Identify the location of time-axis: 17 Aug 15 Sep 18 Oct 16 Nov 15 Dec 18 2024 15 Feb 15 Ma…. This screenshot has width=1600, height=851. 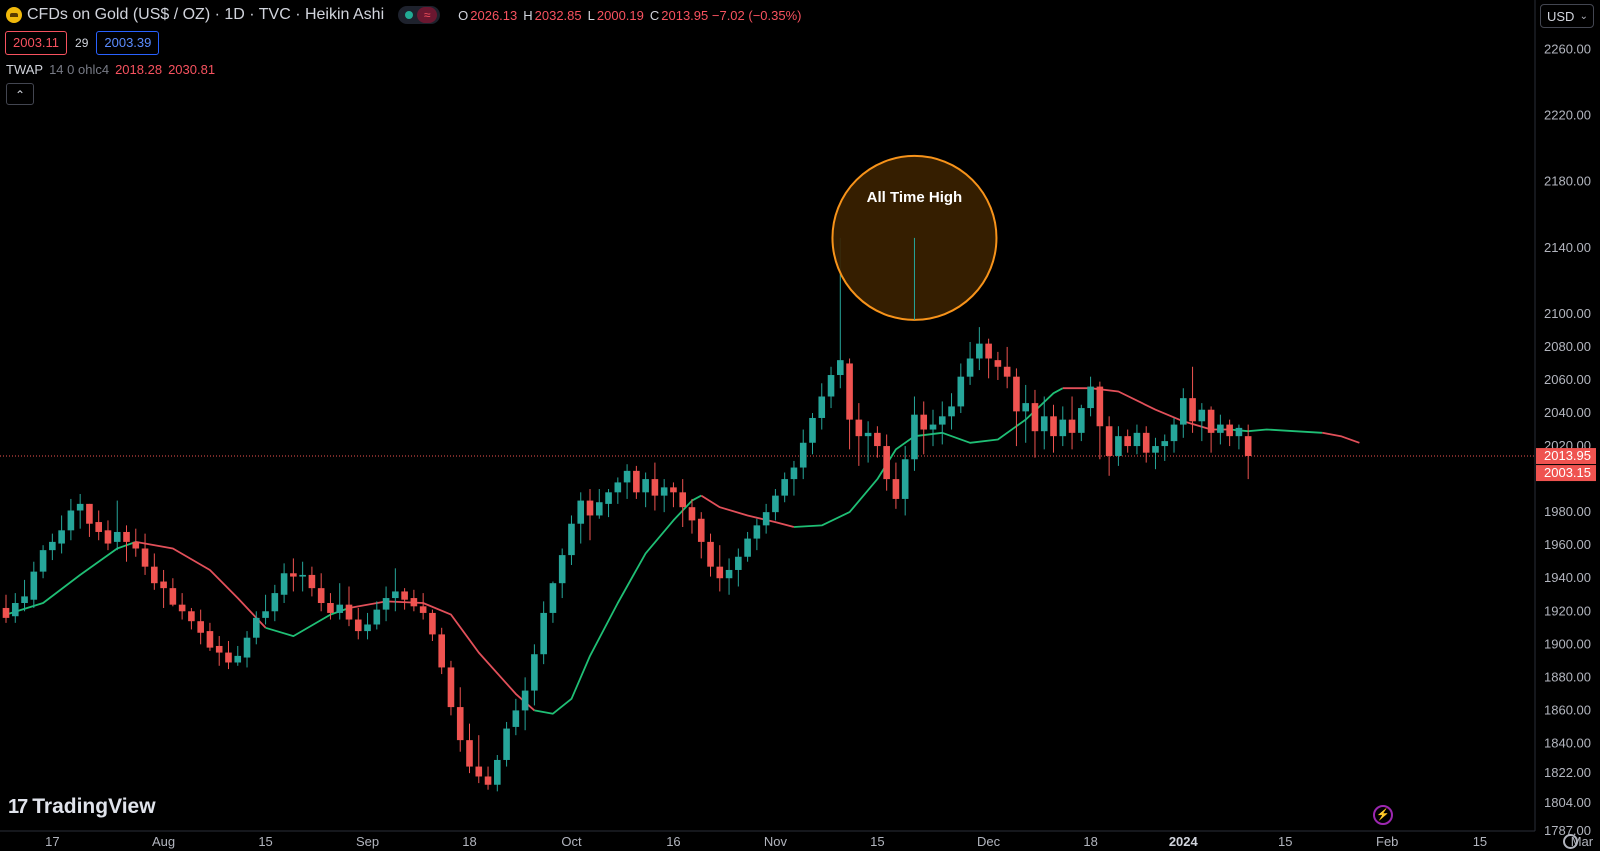
(797, 840).